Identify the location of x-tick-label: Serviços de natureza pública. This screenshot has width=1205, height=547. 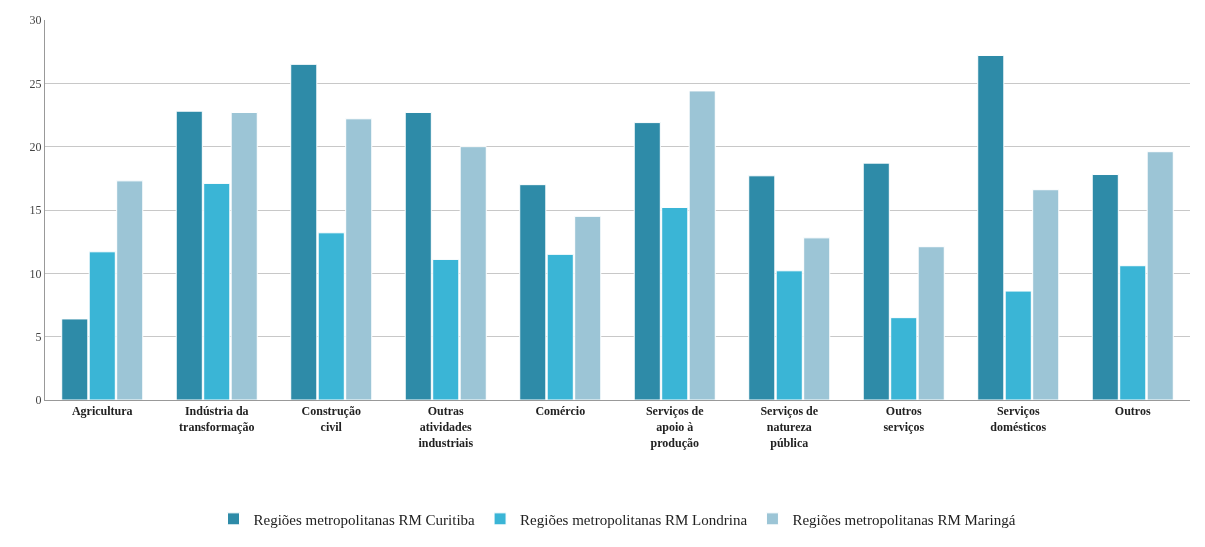
(789, 427).